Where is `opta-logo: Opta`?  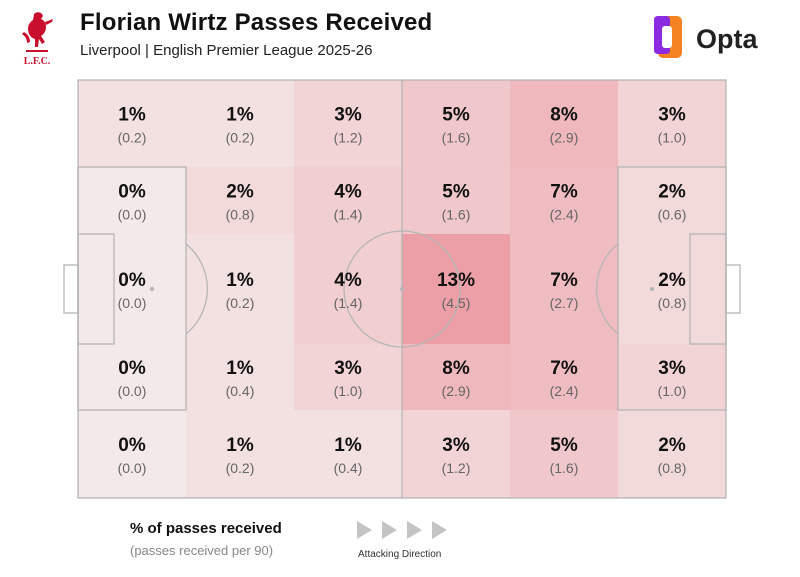 opta-logo: Opta is located at coordinates (706, 37).